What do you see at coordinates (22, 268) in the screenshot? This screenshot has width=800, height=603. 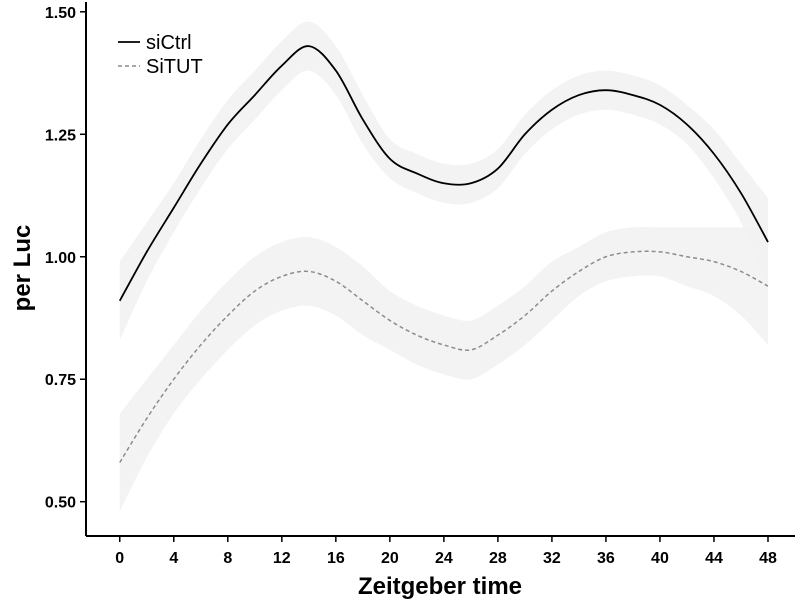 I see `y-axis-title: per Luc` at bounding box center [22, 268].